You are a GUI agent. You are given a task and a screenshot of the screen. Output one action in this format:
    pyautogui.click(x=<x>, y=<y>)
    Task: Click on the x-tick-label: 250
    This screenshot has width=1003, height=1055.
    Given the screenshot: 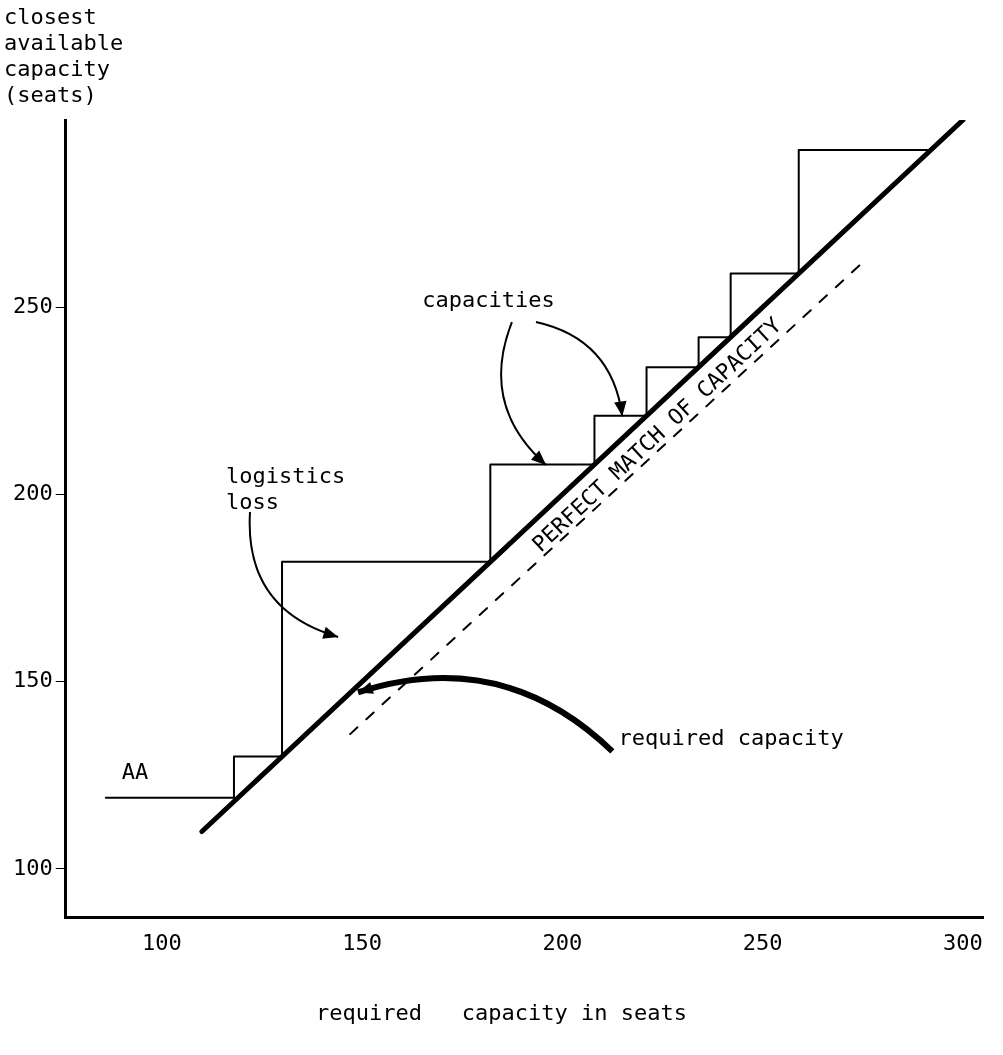 What is the action you would take?
    pyautogui.click(x=762, y=942)
    